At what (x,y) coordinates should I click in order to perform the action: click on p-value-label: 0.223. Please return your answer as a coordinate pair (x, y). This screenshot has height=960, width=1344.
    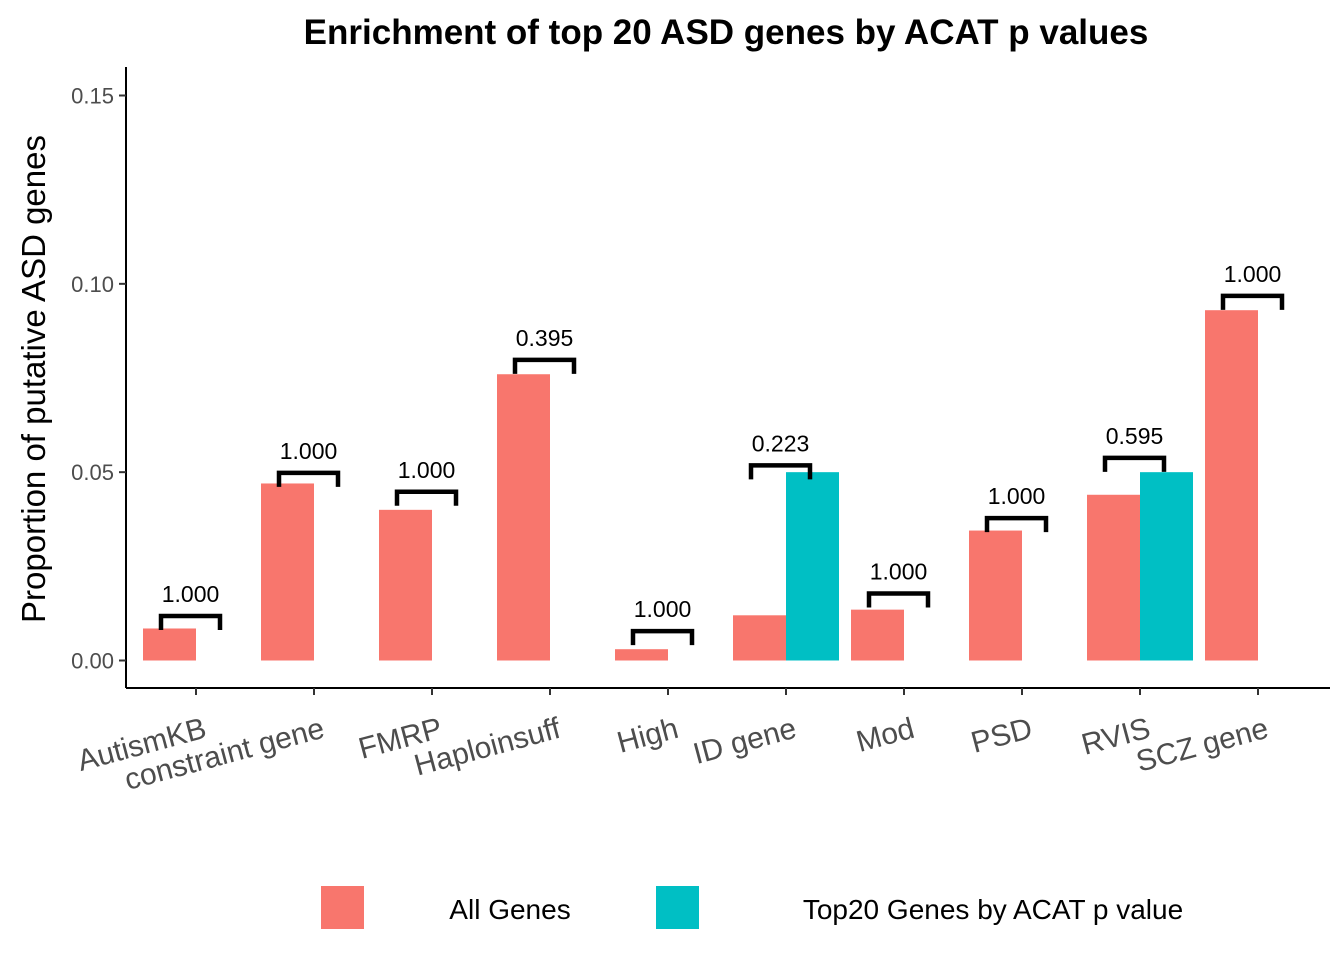
    Looking at the image, I should click on (781, 443).